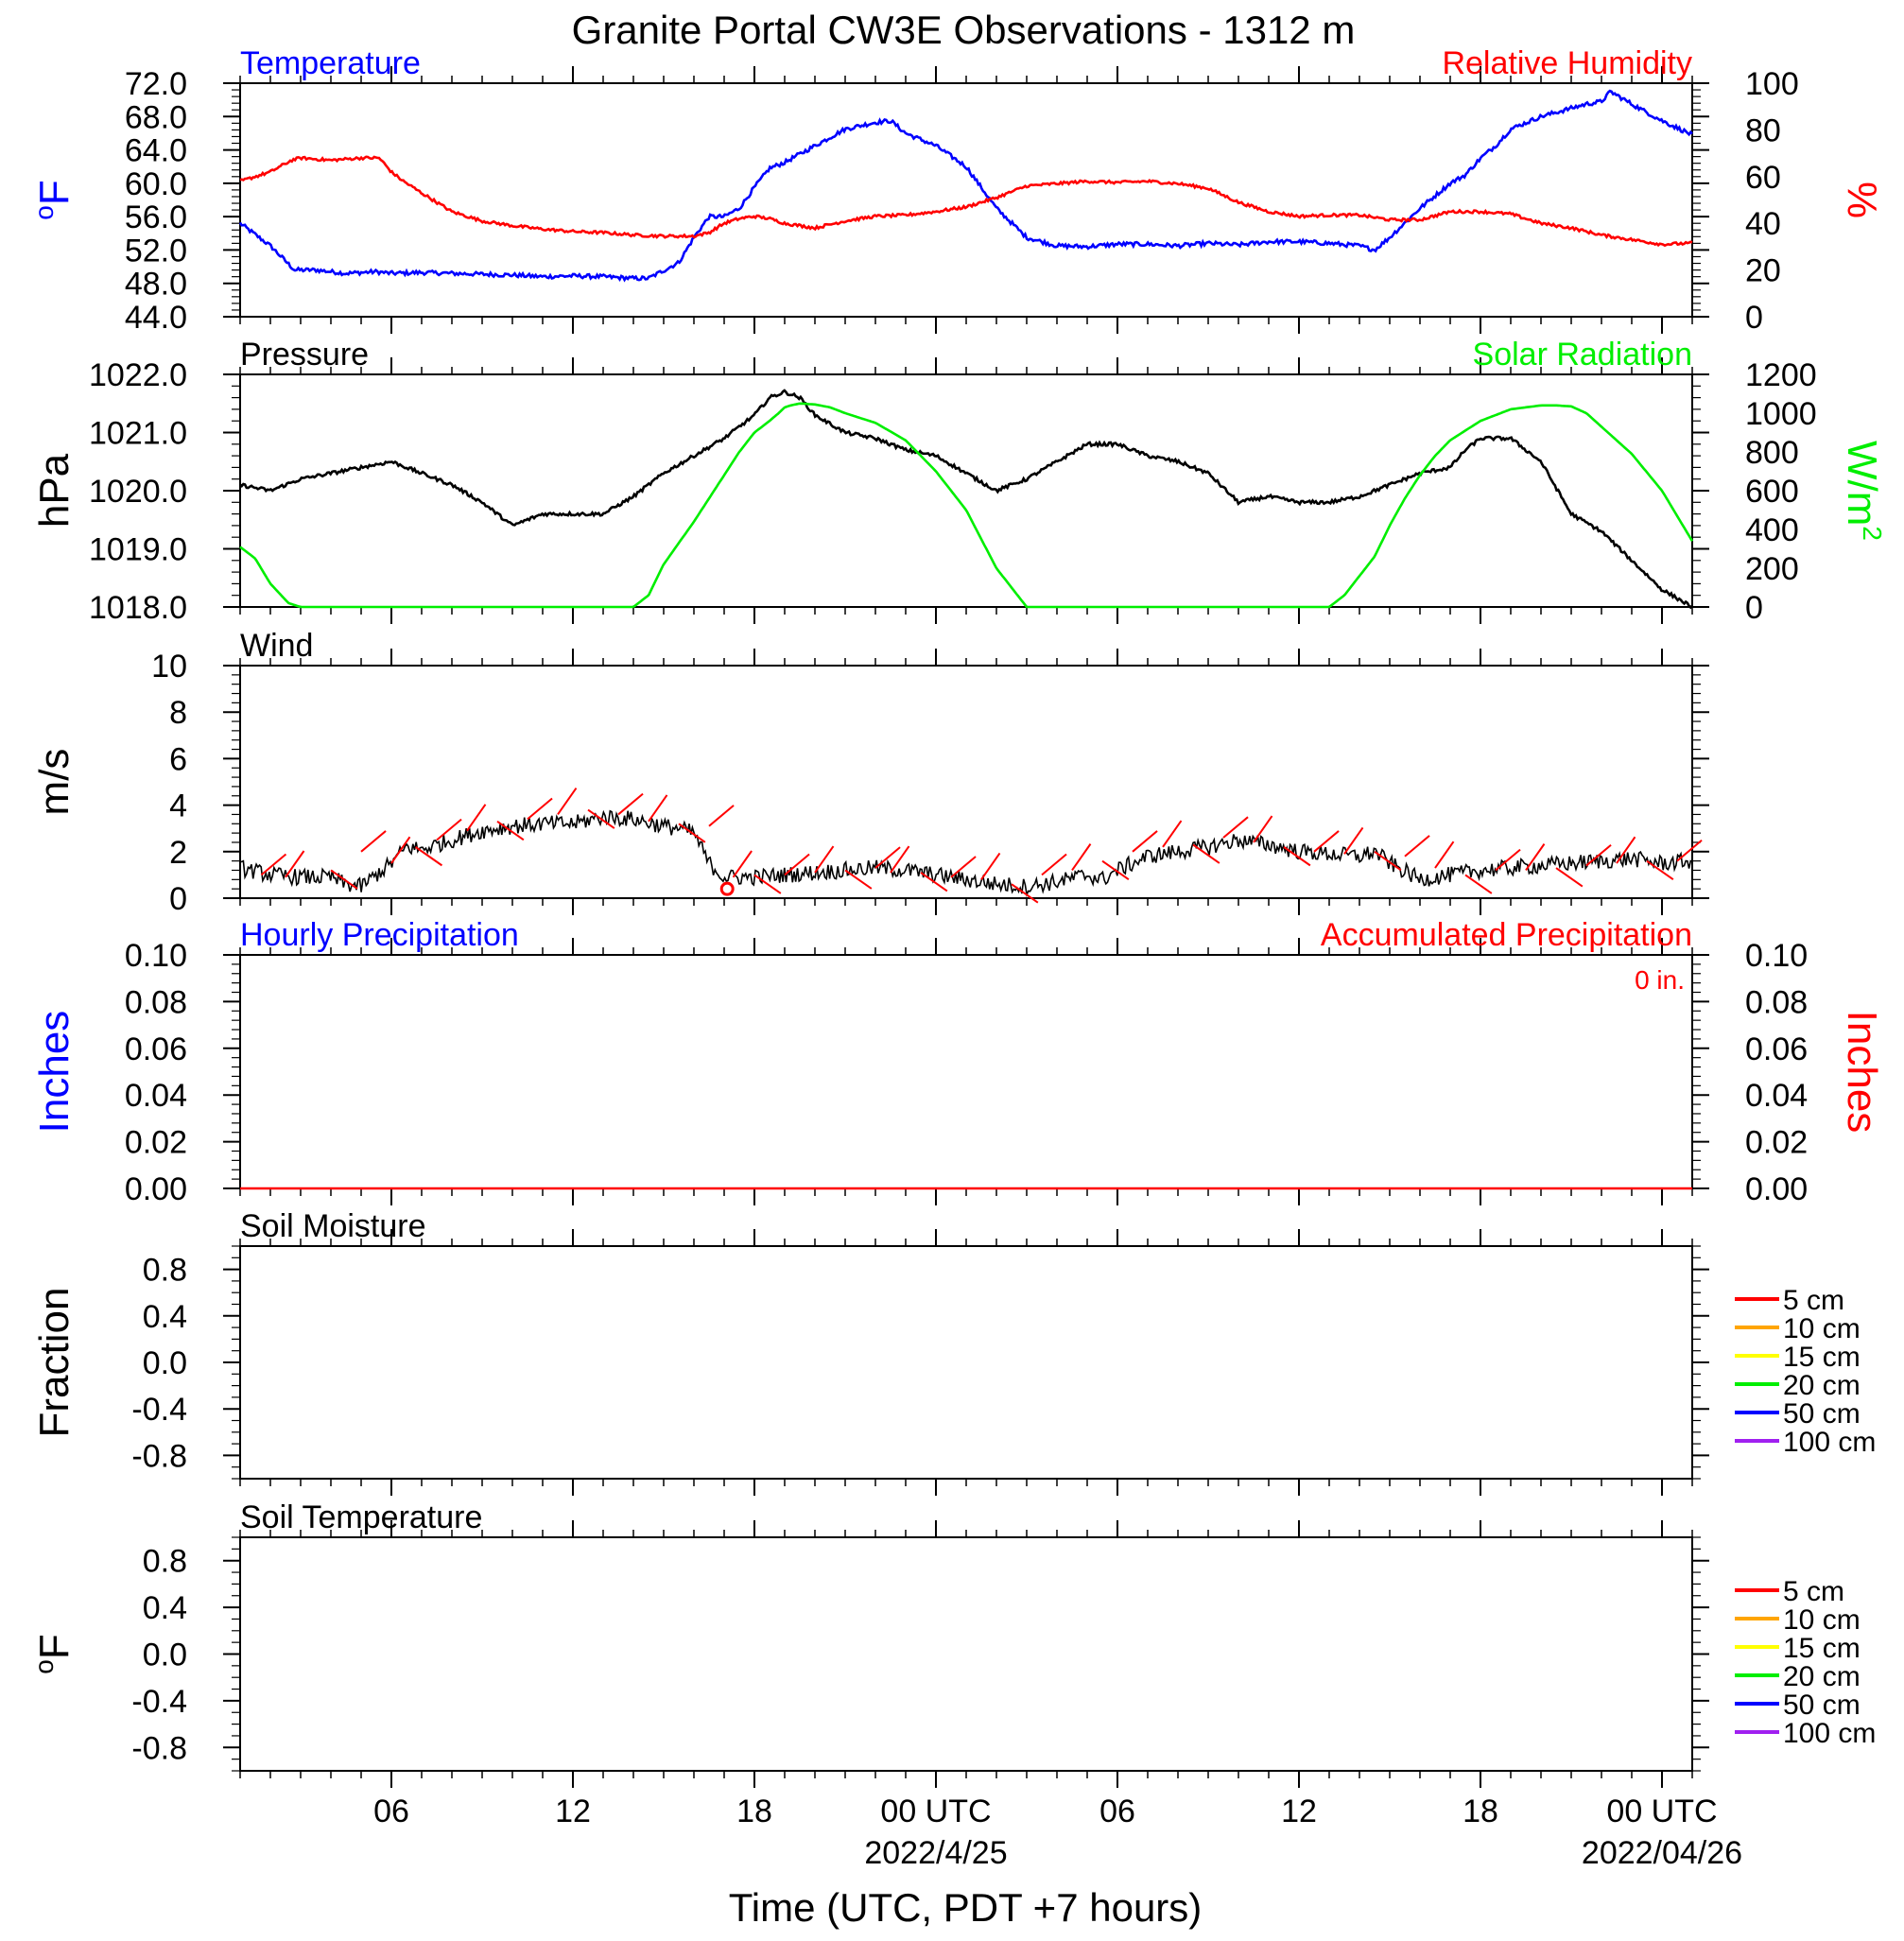  I want to click on y-right-tick-label: 0.06, so click(1777, 1049).